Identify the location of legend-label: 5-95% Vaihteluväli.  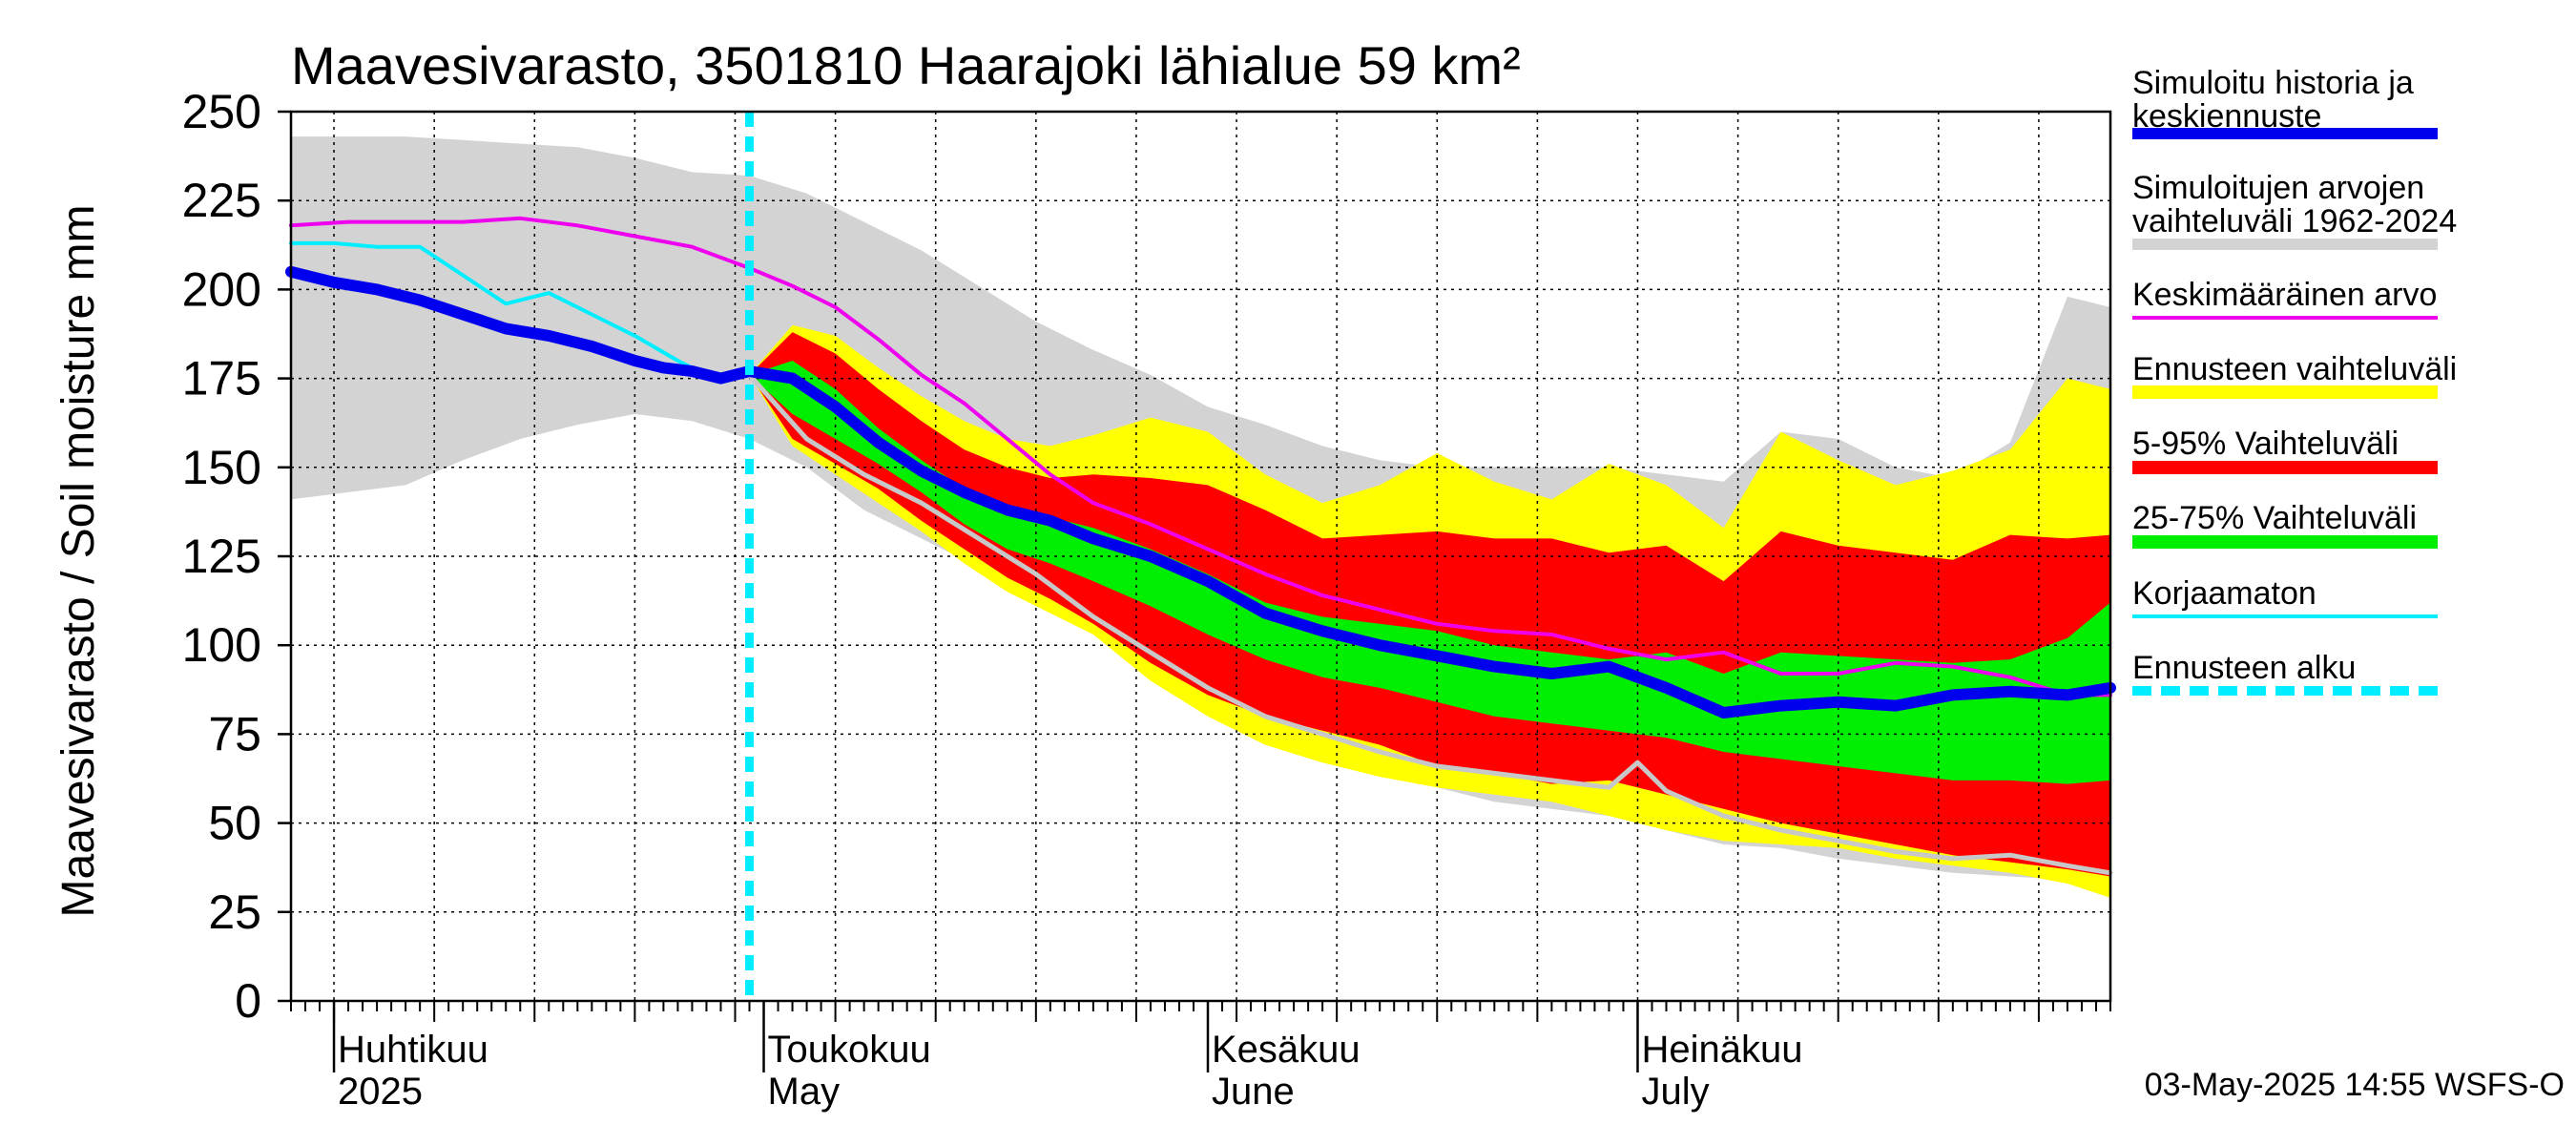
(2265, 444).